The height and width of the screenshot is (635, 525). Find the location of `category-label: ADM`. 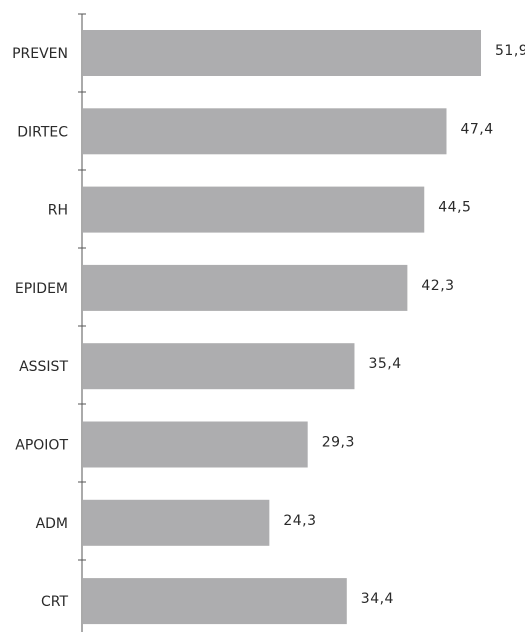

category-label: ADM is located at coordinates (52, 524).